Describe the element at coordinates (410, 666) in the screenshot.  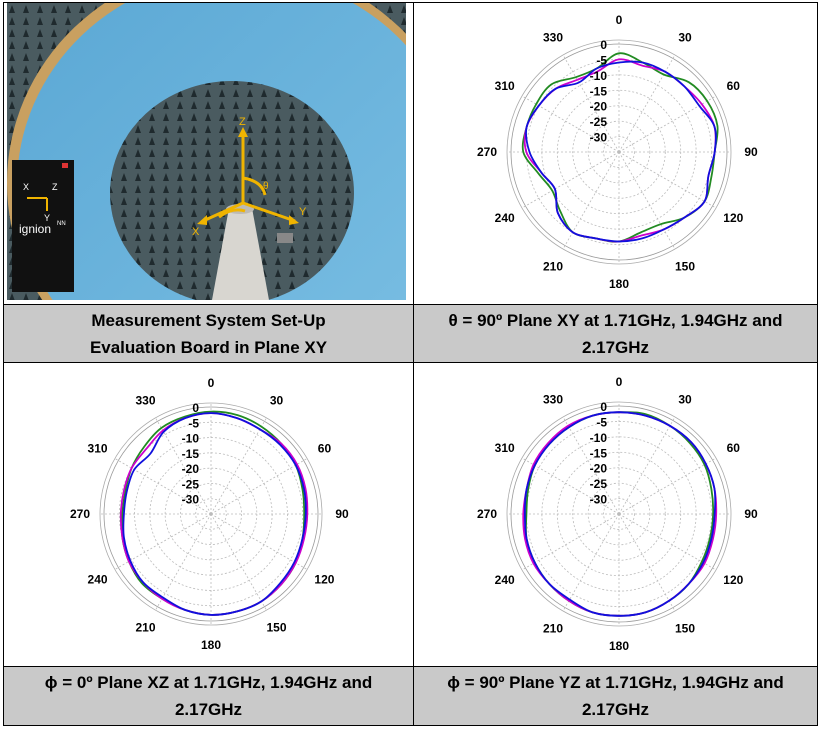
I see `table-divider-row3` at that location.